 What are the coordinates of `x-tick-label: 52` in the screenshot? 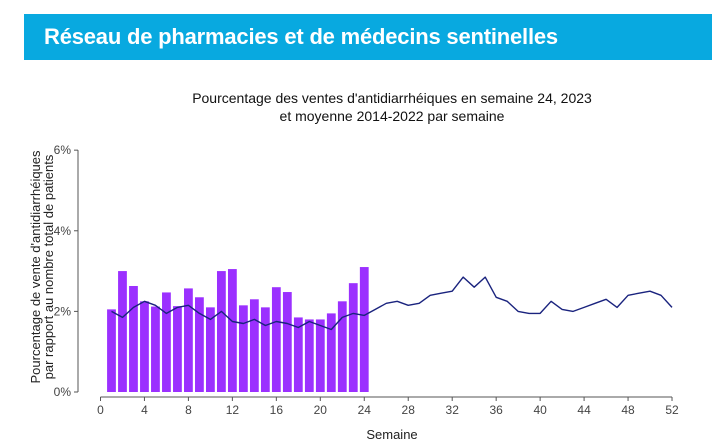 It's located at (672, 410).